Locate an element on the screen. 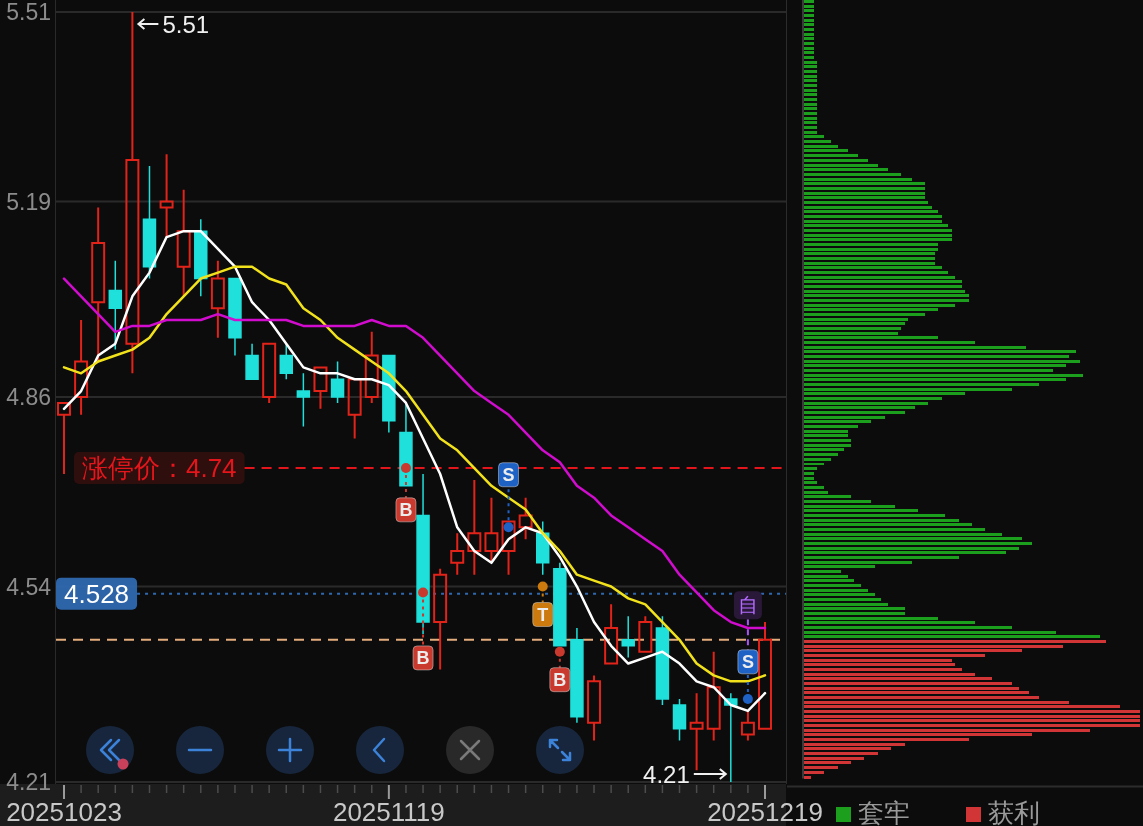 The width and height of the screenshot is (1143, 826). annotation: 4.21 is located at coordinates (666, 774).